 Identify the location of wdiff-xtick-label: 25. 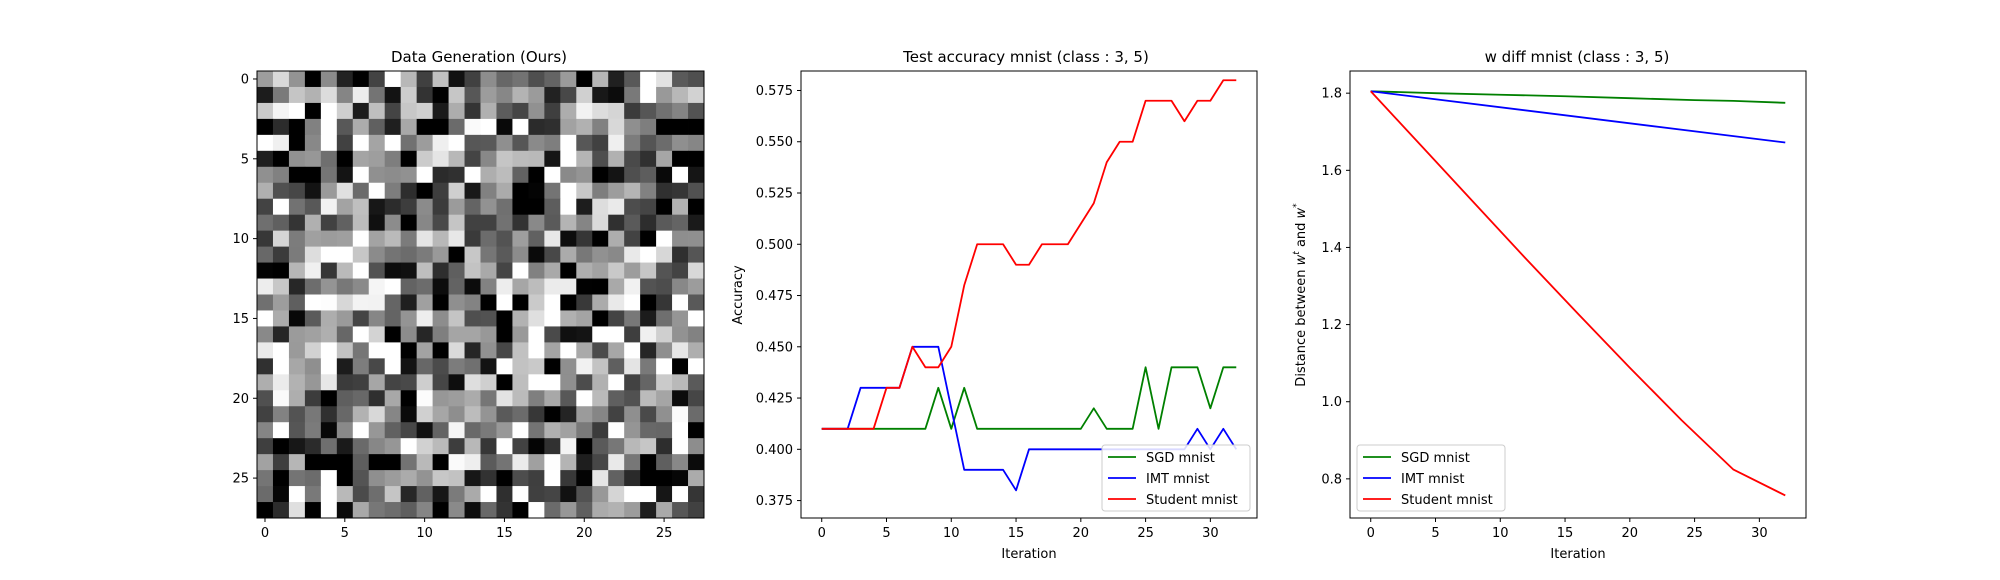
(1694, 533).